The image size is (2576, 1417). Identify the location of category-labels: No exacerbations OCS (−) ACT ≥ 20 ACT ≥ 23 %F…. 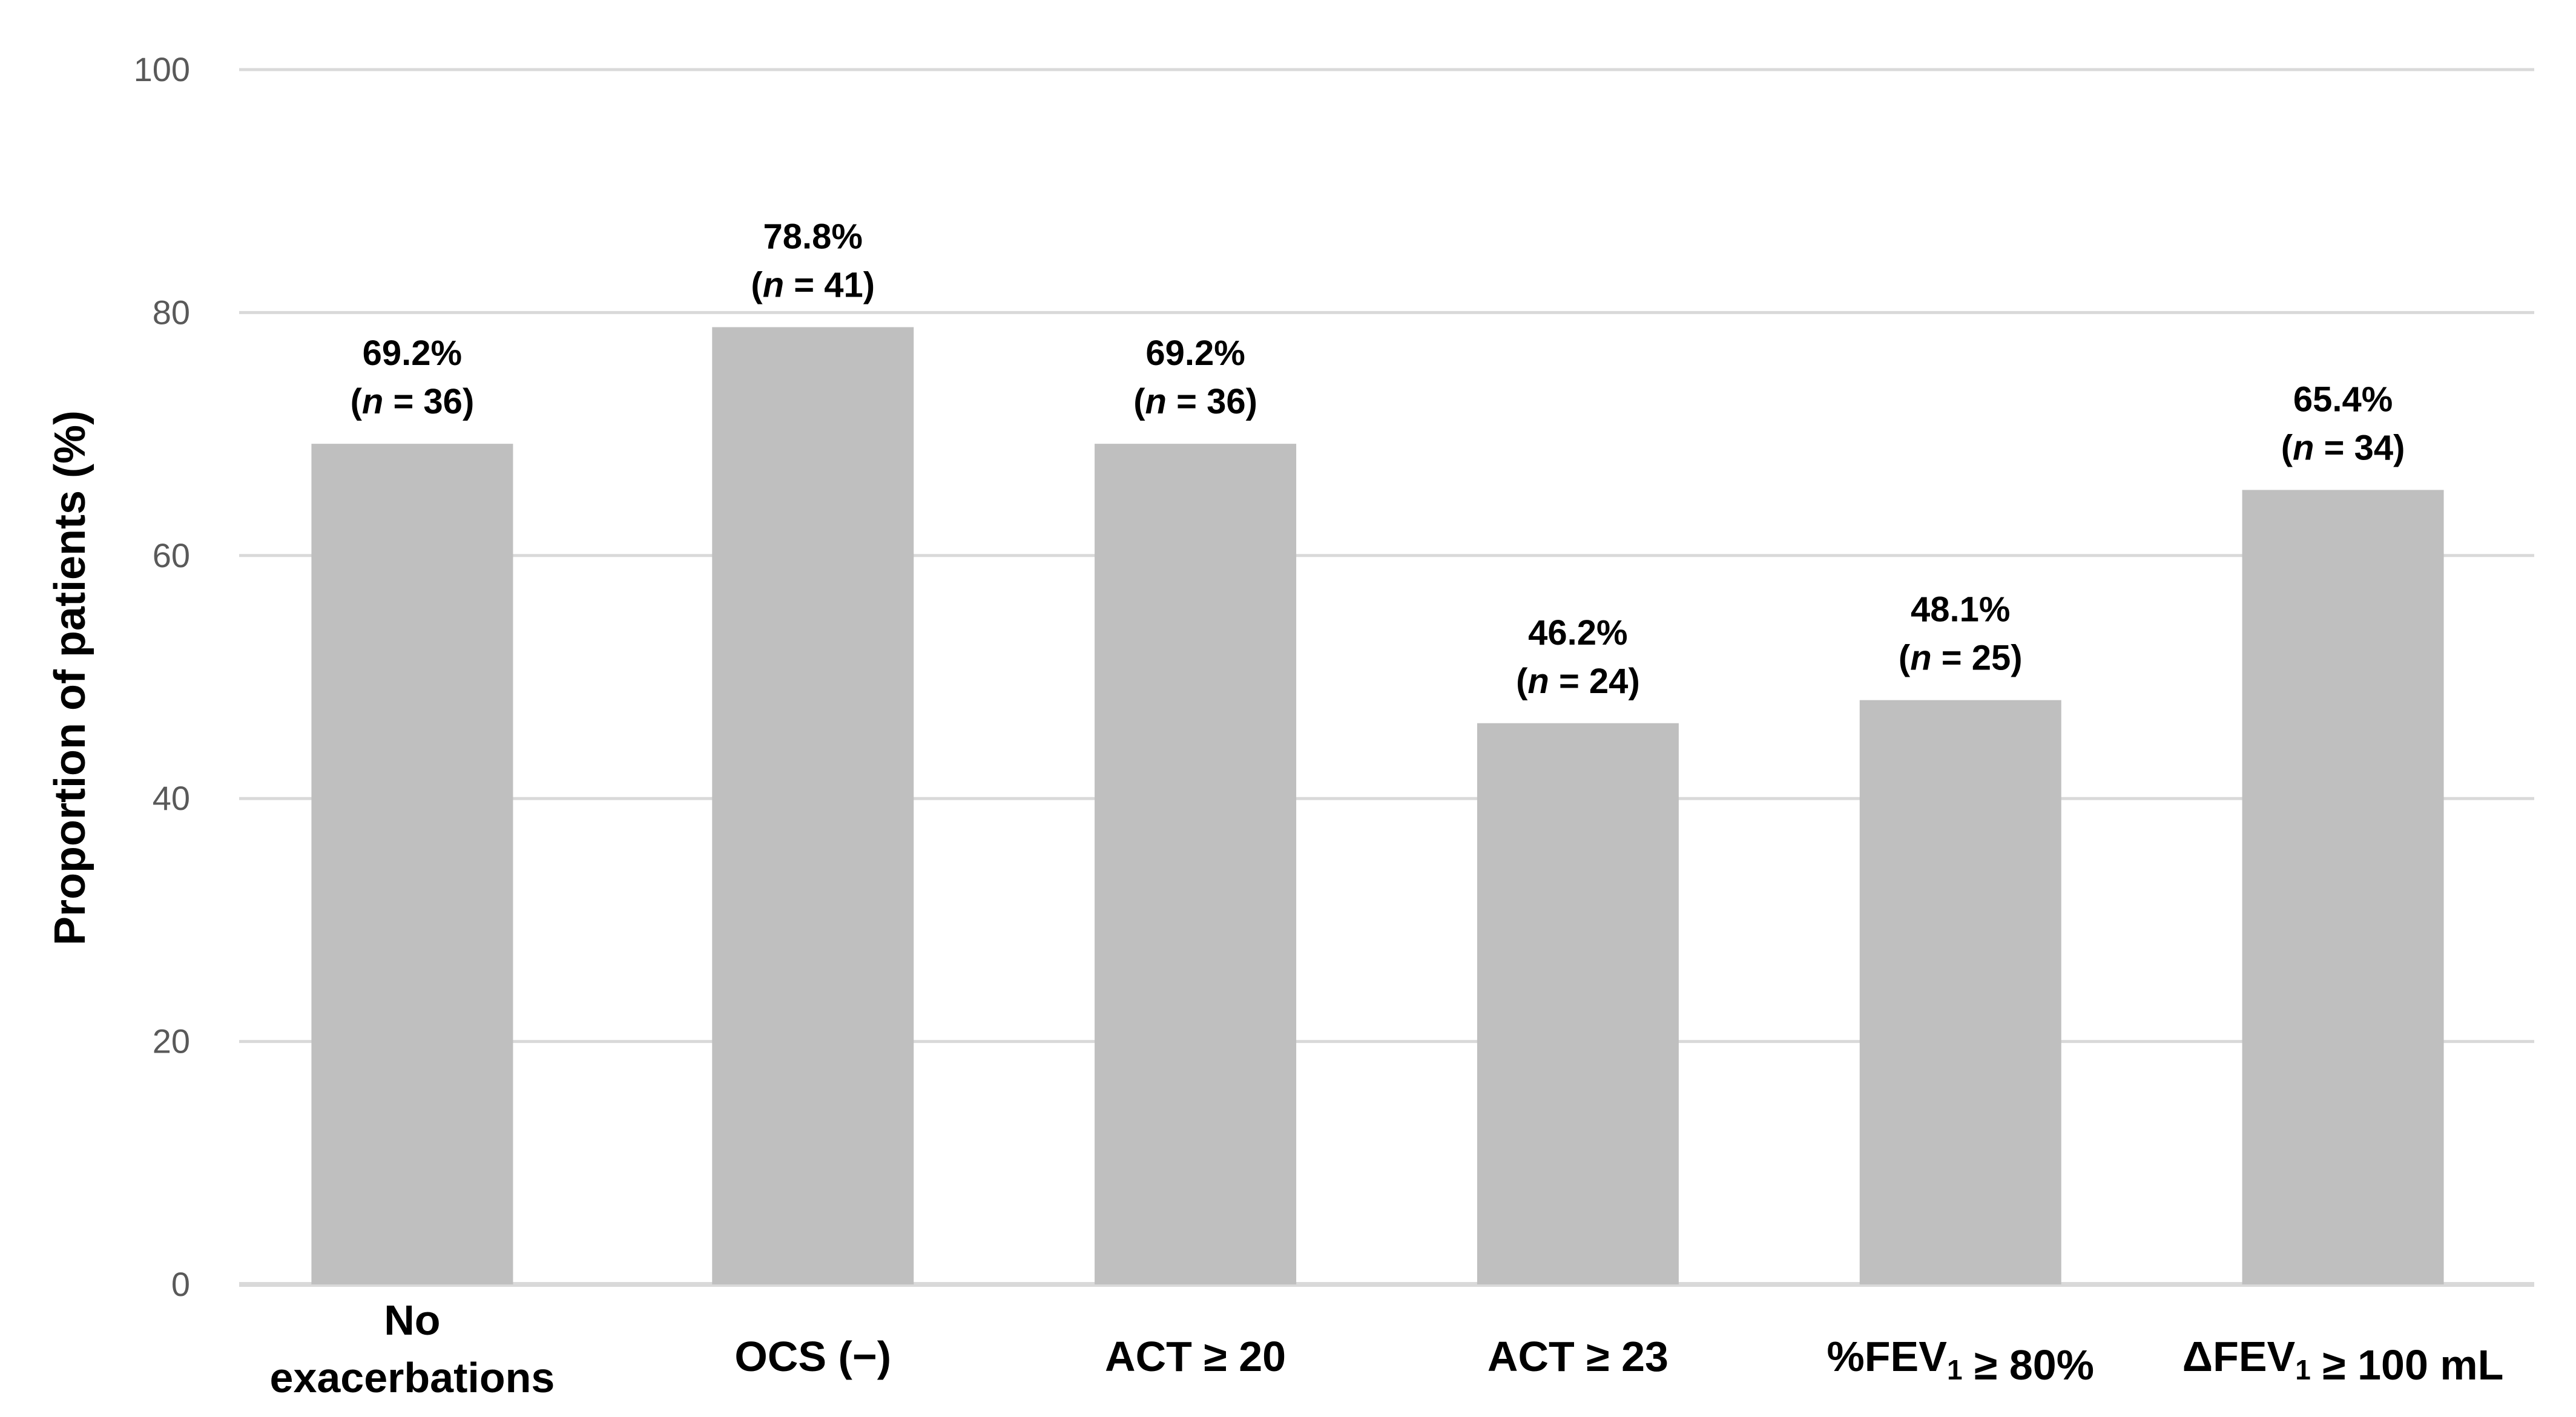
(1387, 1349).